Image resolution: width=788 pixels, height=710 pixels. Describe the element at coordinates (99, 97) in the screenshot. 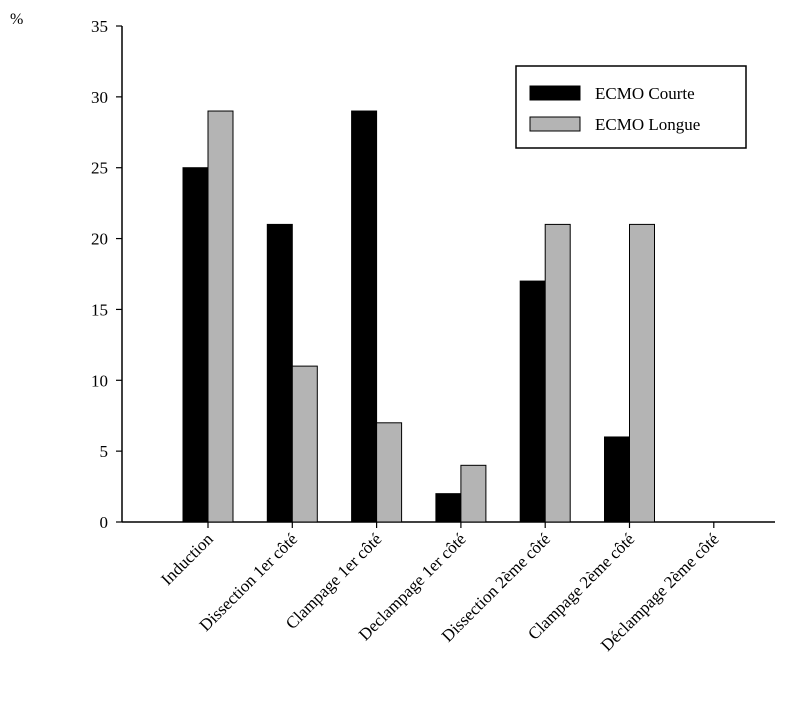

I see `y-tick-label: 30` at that location.